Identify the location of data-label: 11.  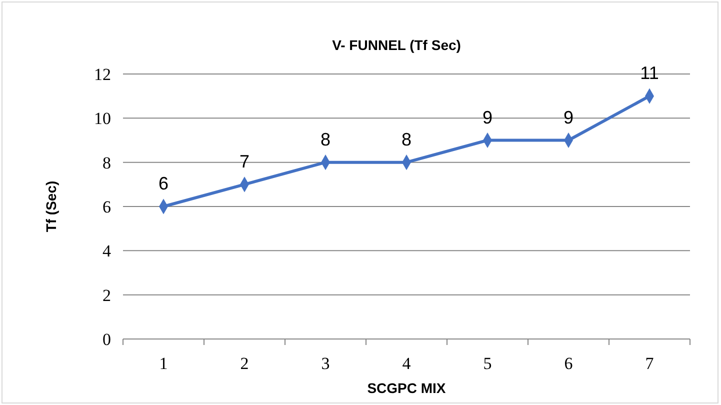
(649, 73).